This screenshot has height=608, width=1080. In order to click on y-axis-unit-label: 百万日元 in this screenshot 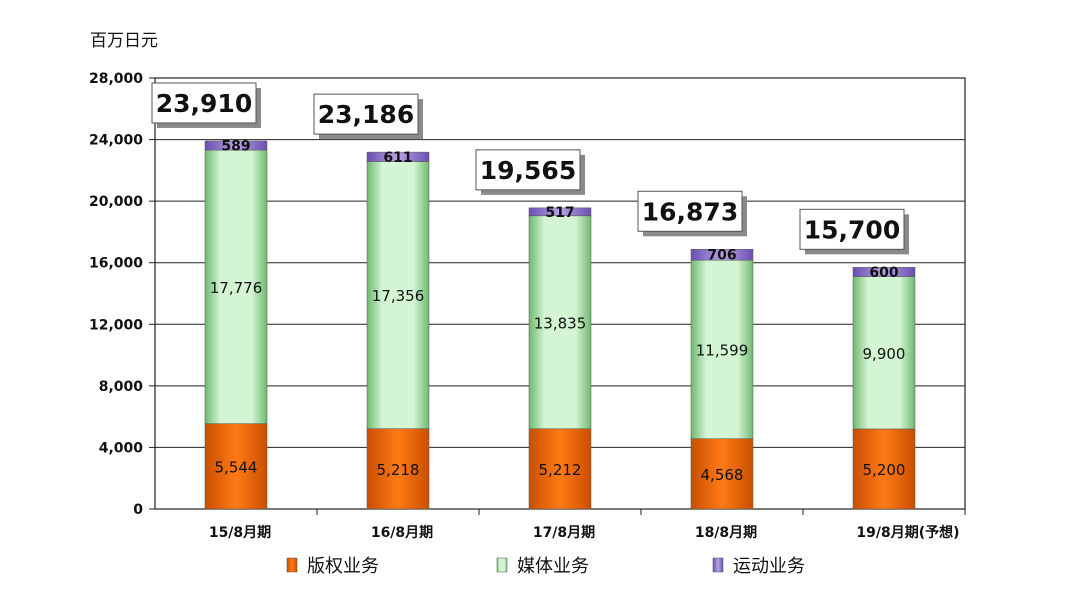, I will do `click(124, 41)`.